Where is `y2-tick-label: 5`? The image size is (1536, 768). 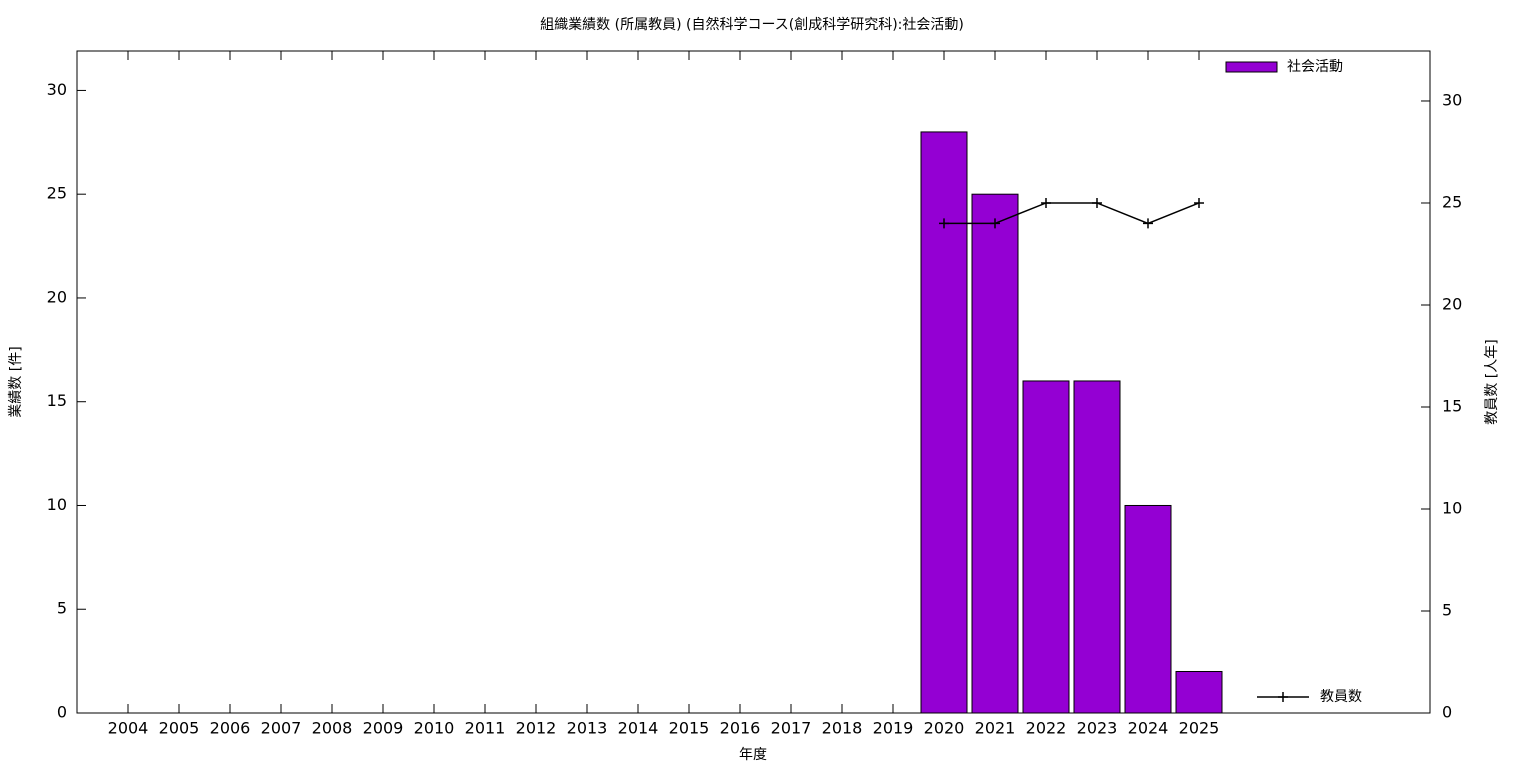
y2-tick-label: 5 is located at coordinates (1447, 609).